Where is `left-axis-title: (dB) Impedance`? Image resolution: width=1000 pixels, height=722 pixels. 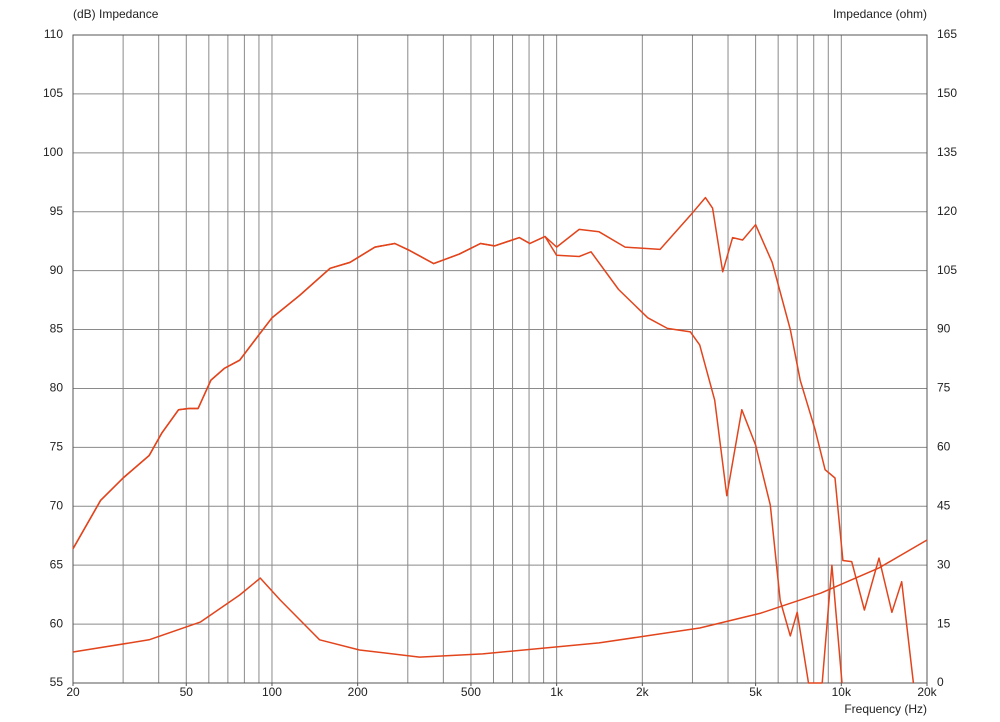 left-axis-title: (dB) Impedance is located at coordinates (116, 14).